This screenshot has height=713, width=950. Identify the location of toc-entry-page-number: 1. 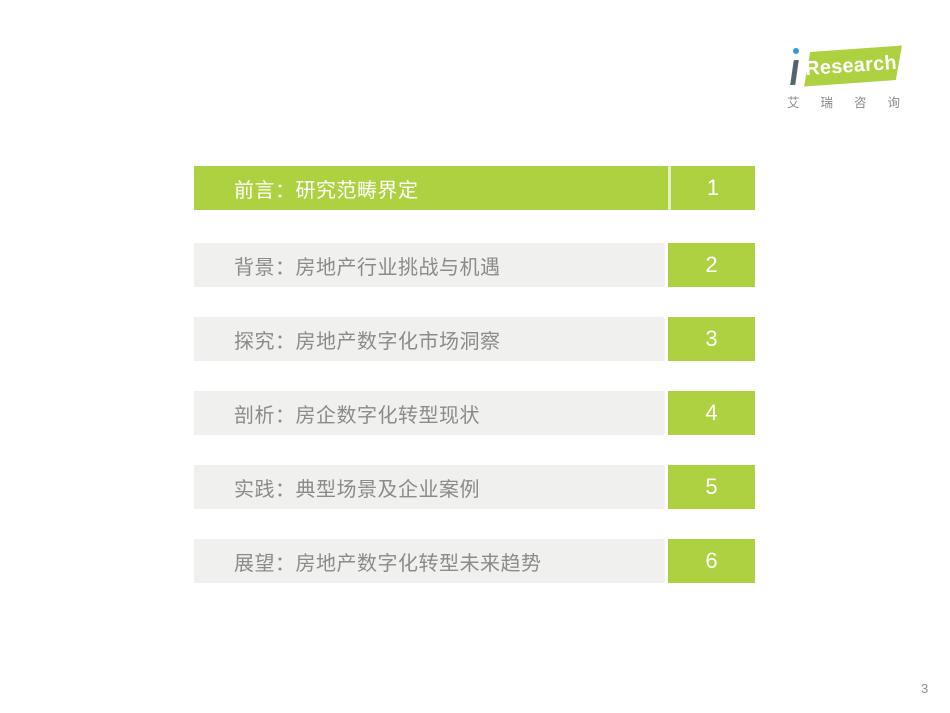
(711, 188).